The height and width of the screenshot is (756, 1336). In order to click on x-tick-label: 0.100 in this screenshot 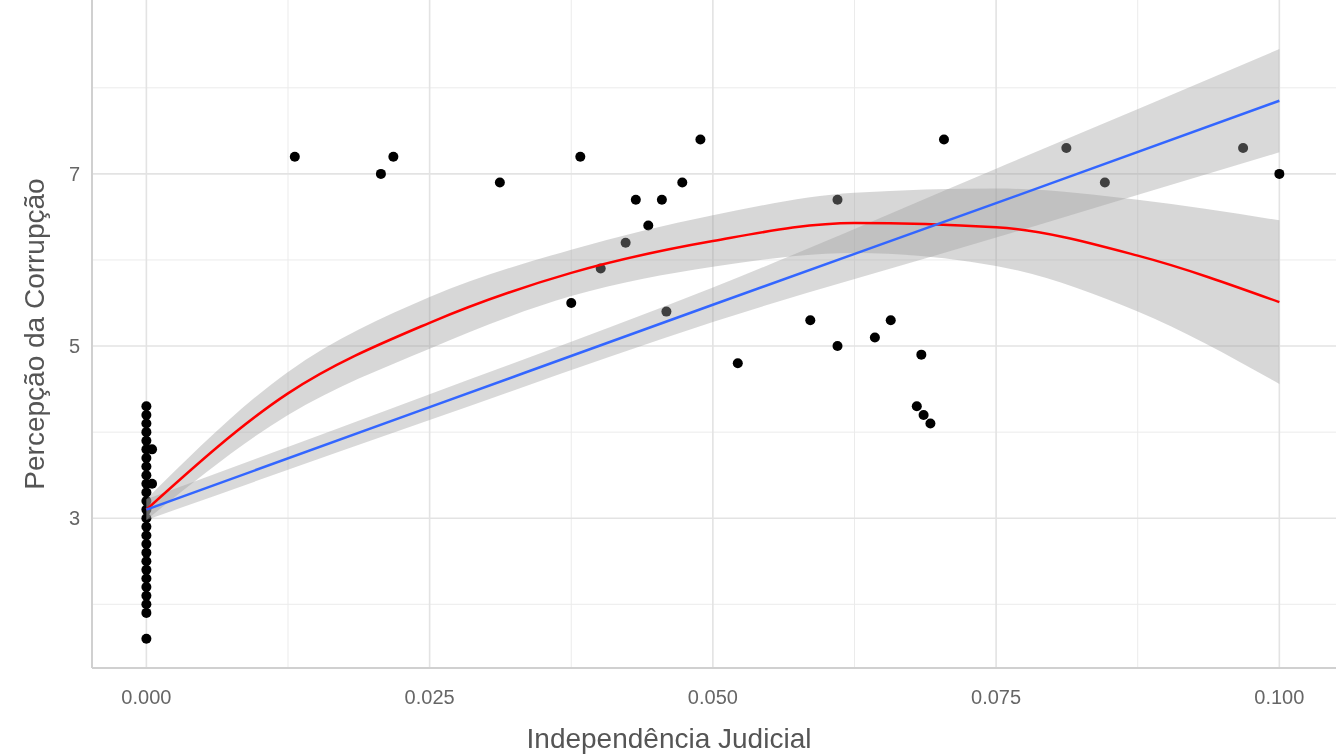, I will do `click(1279, 697)`.